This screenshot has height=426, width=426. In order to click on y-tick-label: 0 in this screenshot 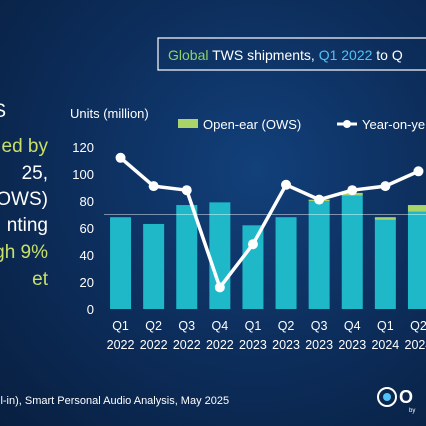, I will do `click(90, 309)`.